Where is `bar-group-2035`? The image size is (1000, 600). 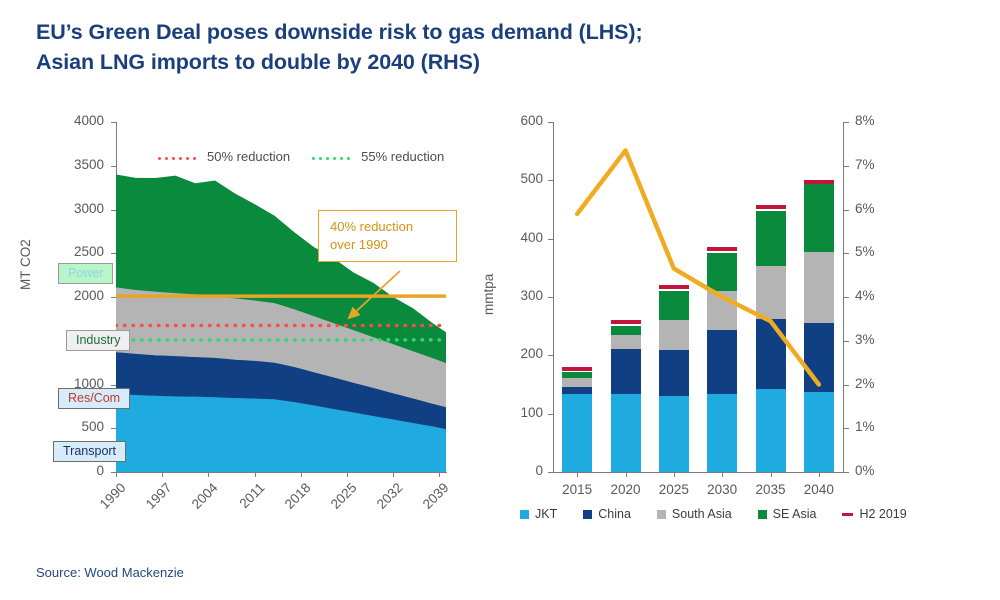
bar-group-2035 is located at coordinates (770, 297).